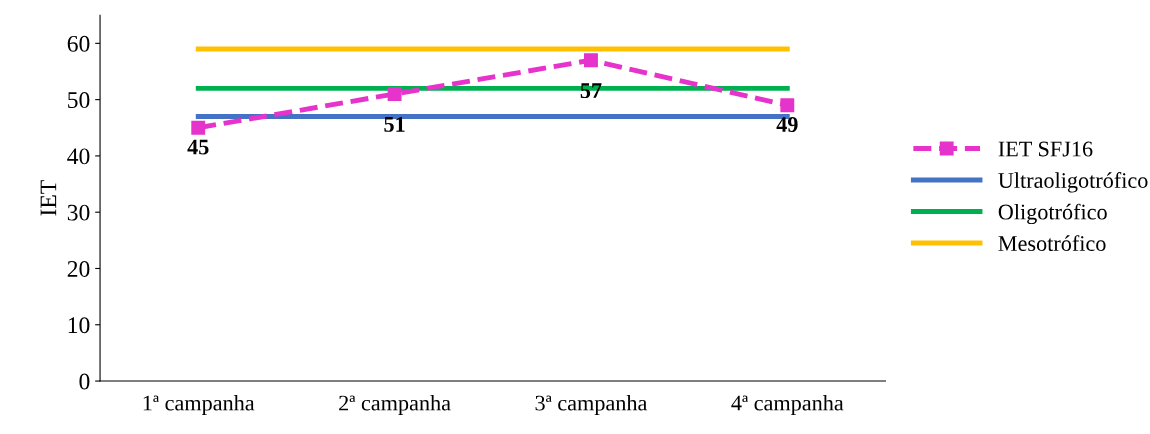  What do you see at coordinates (1045, 149) in the screenshot?
I see `legend-label: IET SFJ16` at bounding box center [1045, 149].